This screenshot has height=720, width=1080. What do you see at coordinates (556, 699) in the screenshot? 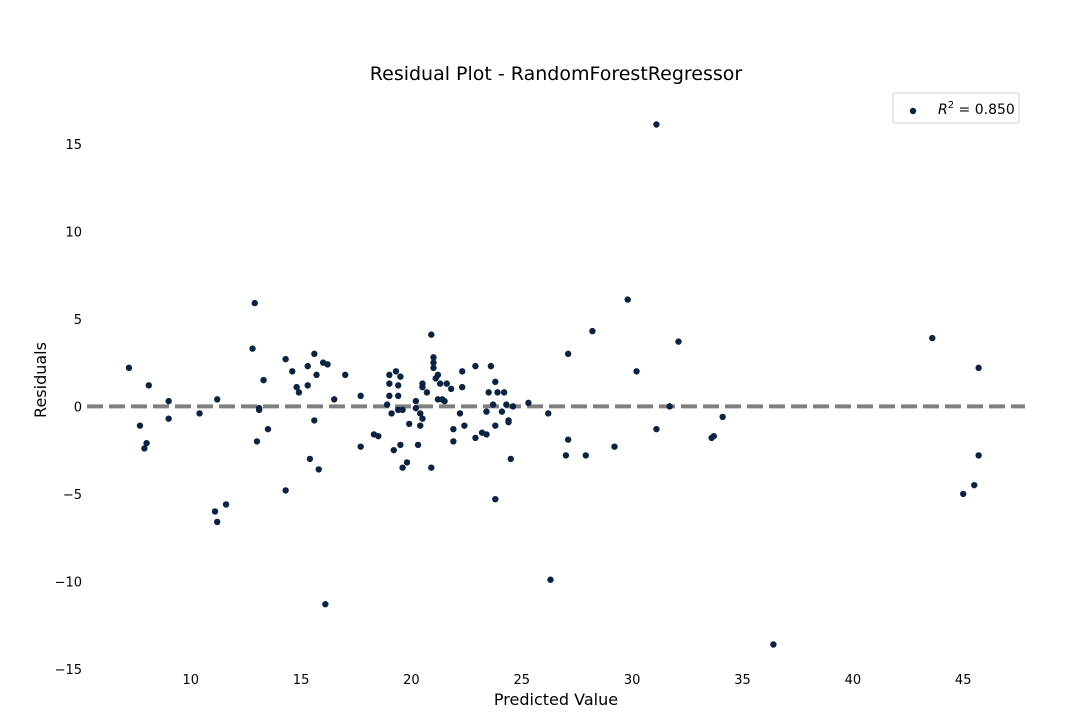
I see `x-axis-title: Predicted Value` at bounding box center [556, 699].